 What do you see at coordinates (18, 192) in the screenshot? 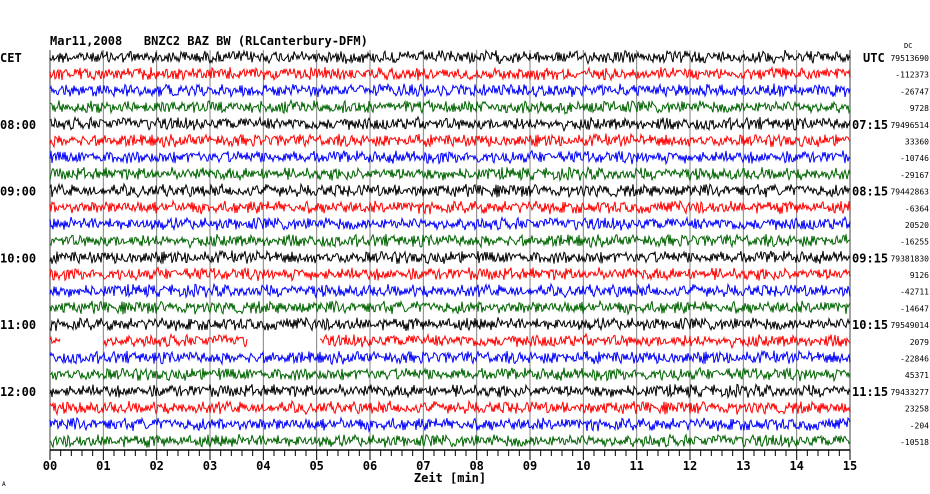
I see `left-hour-label: 09:00` at bounding box center [18, 192].